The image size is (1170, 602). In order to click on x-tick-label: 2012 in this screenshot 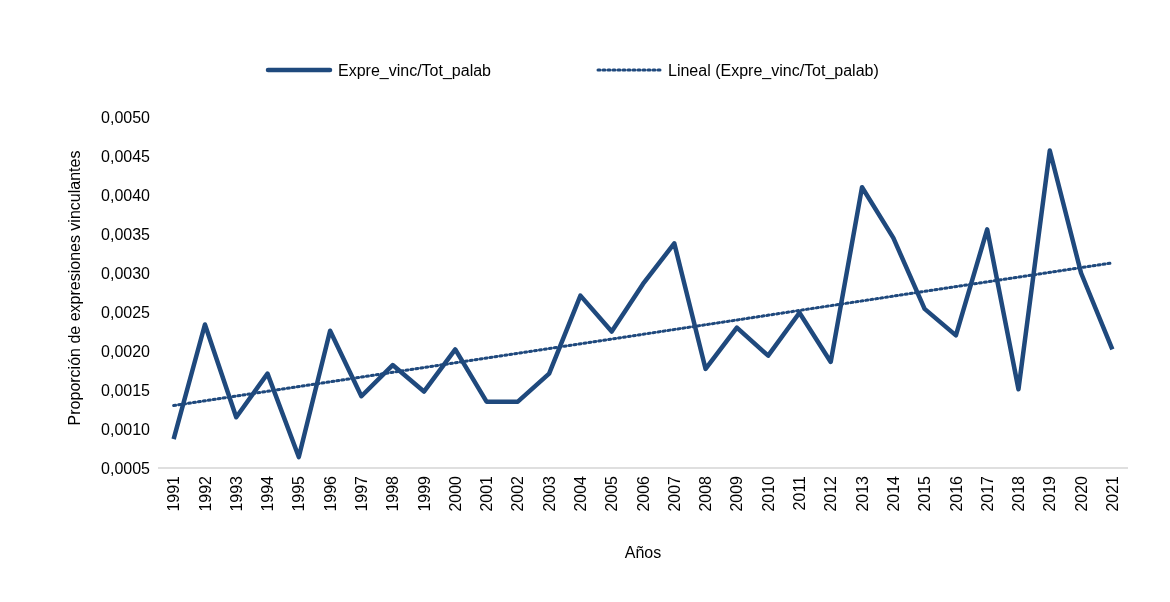, I will do `click(831, 493)`.